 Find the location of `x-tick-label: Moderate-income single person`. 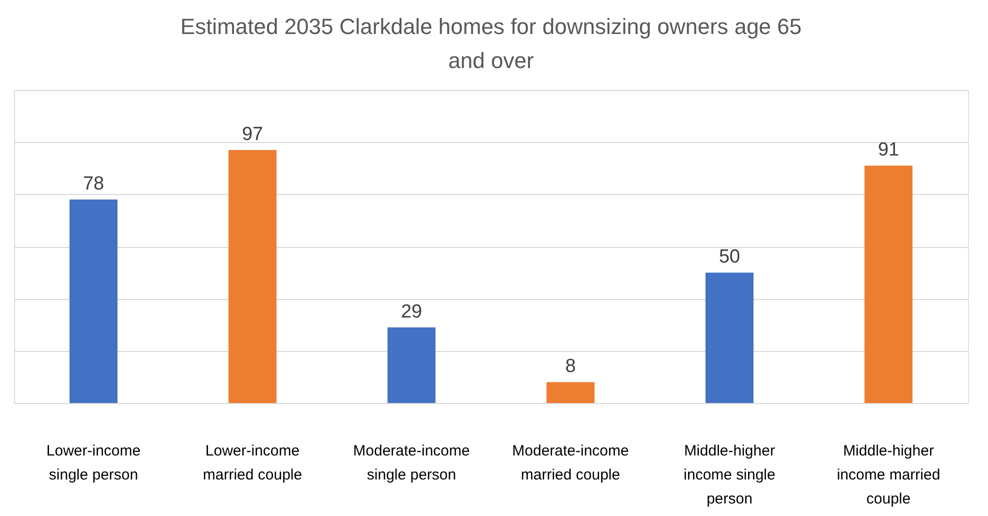

x-tick-label: Moderate-income single person is located at coordinates (411, 463).